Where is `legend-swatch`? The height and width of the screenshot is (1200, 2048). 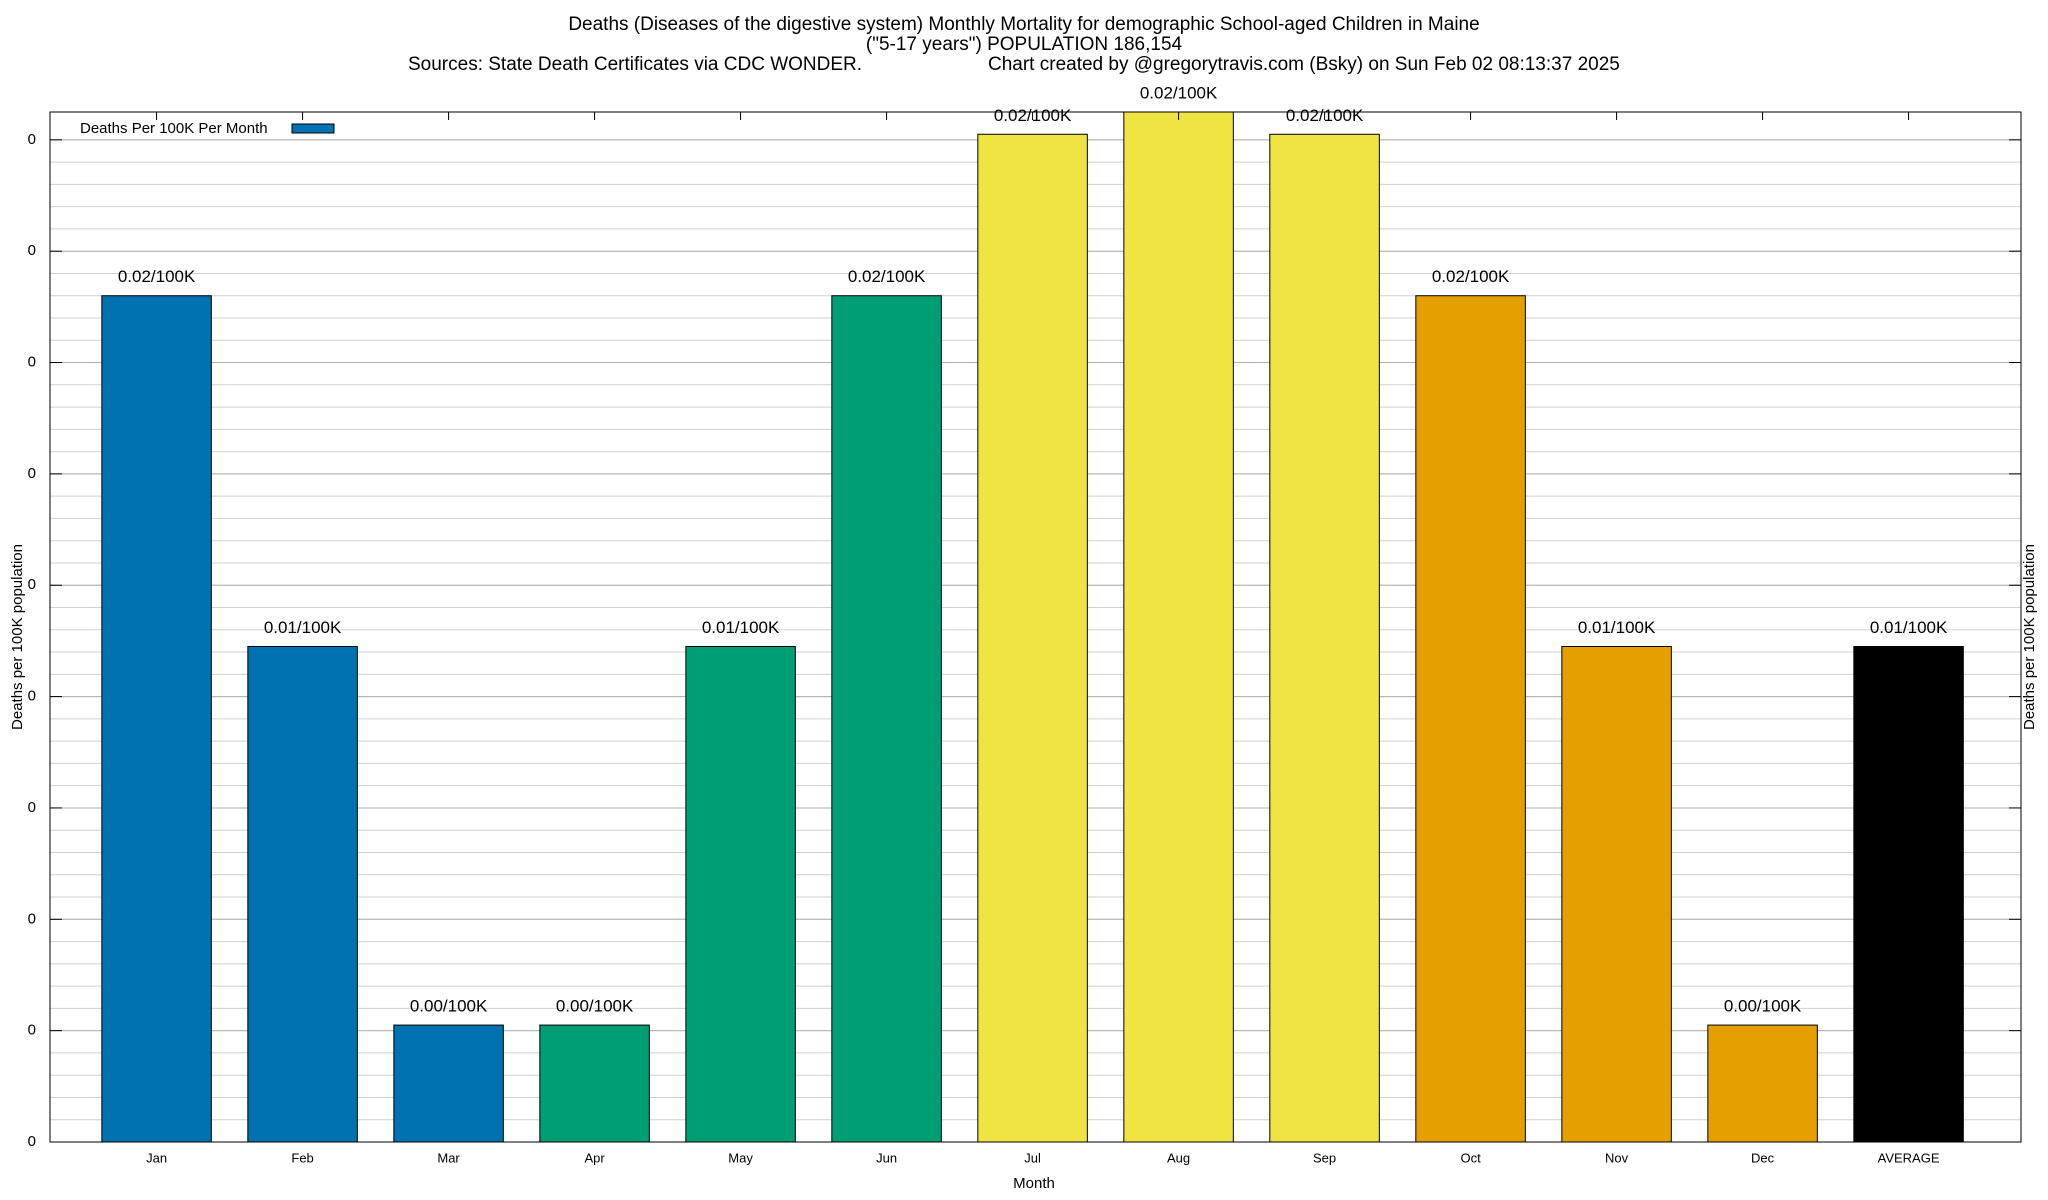 legend-swatch is located at coordinates (313, 128).